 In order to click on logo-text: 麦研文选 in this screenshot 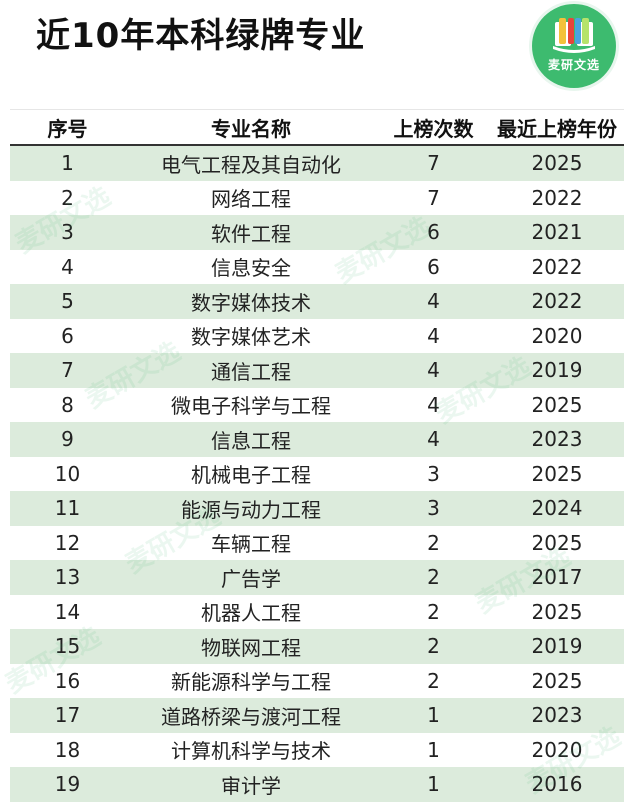, I will do `click(573, 65)`.